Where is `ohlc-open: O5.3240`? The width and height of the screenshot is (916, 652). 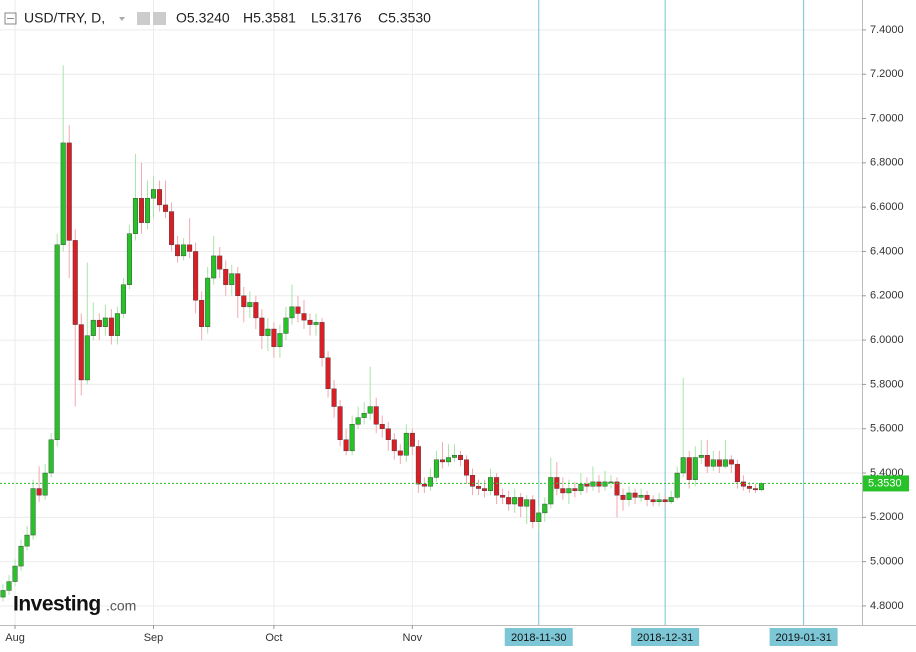 ohlc-open: O5.3240 is located at coordinates (203, 18).